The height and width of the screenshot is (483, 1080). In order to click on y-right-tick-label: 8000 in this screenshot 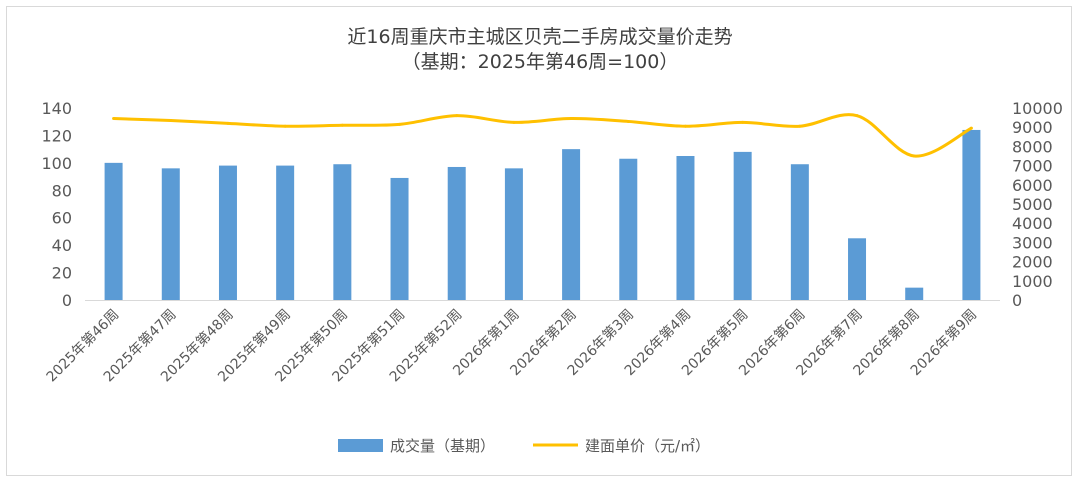, I will do `click(1032, 146)`.